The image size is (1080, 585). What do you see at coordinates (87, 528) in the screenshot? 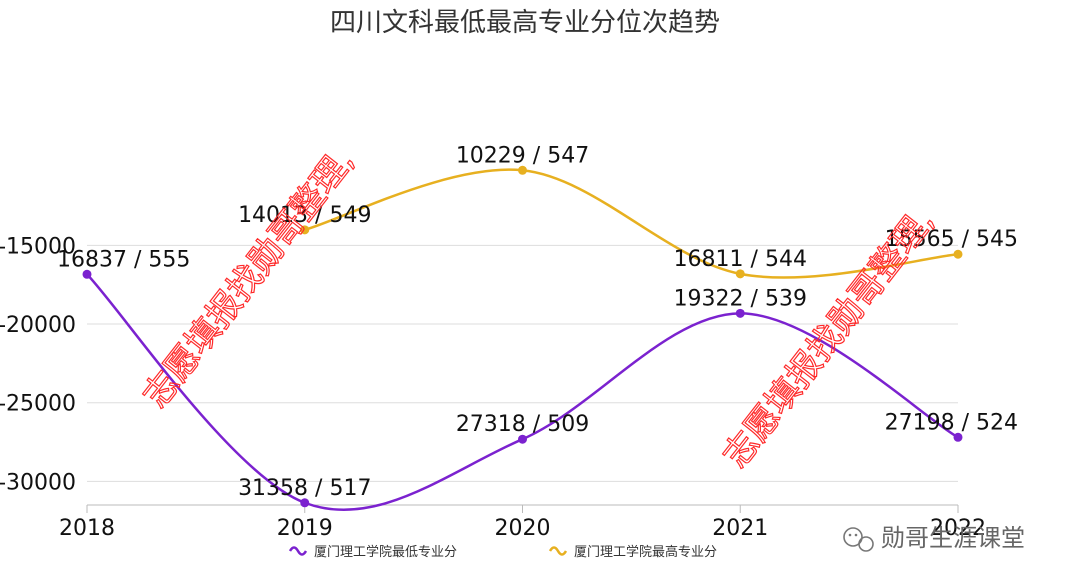
I see `x-tick-label: 2018` at bounding box center [87, 528].